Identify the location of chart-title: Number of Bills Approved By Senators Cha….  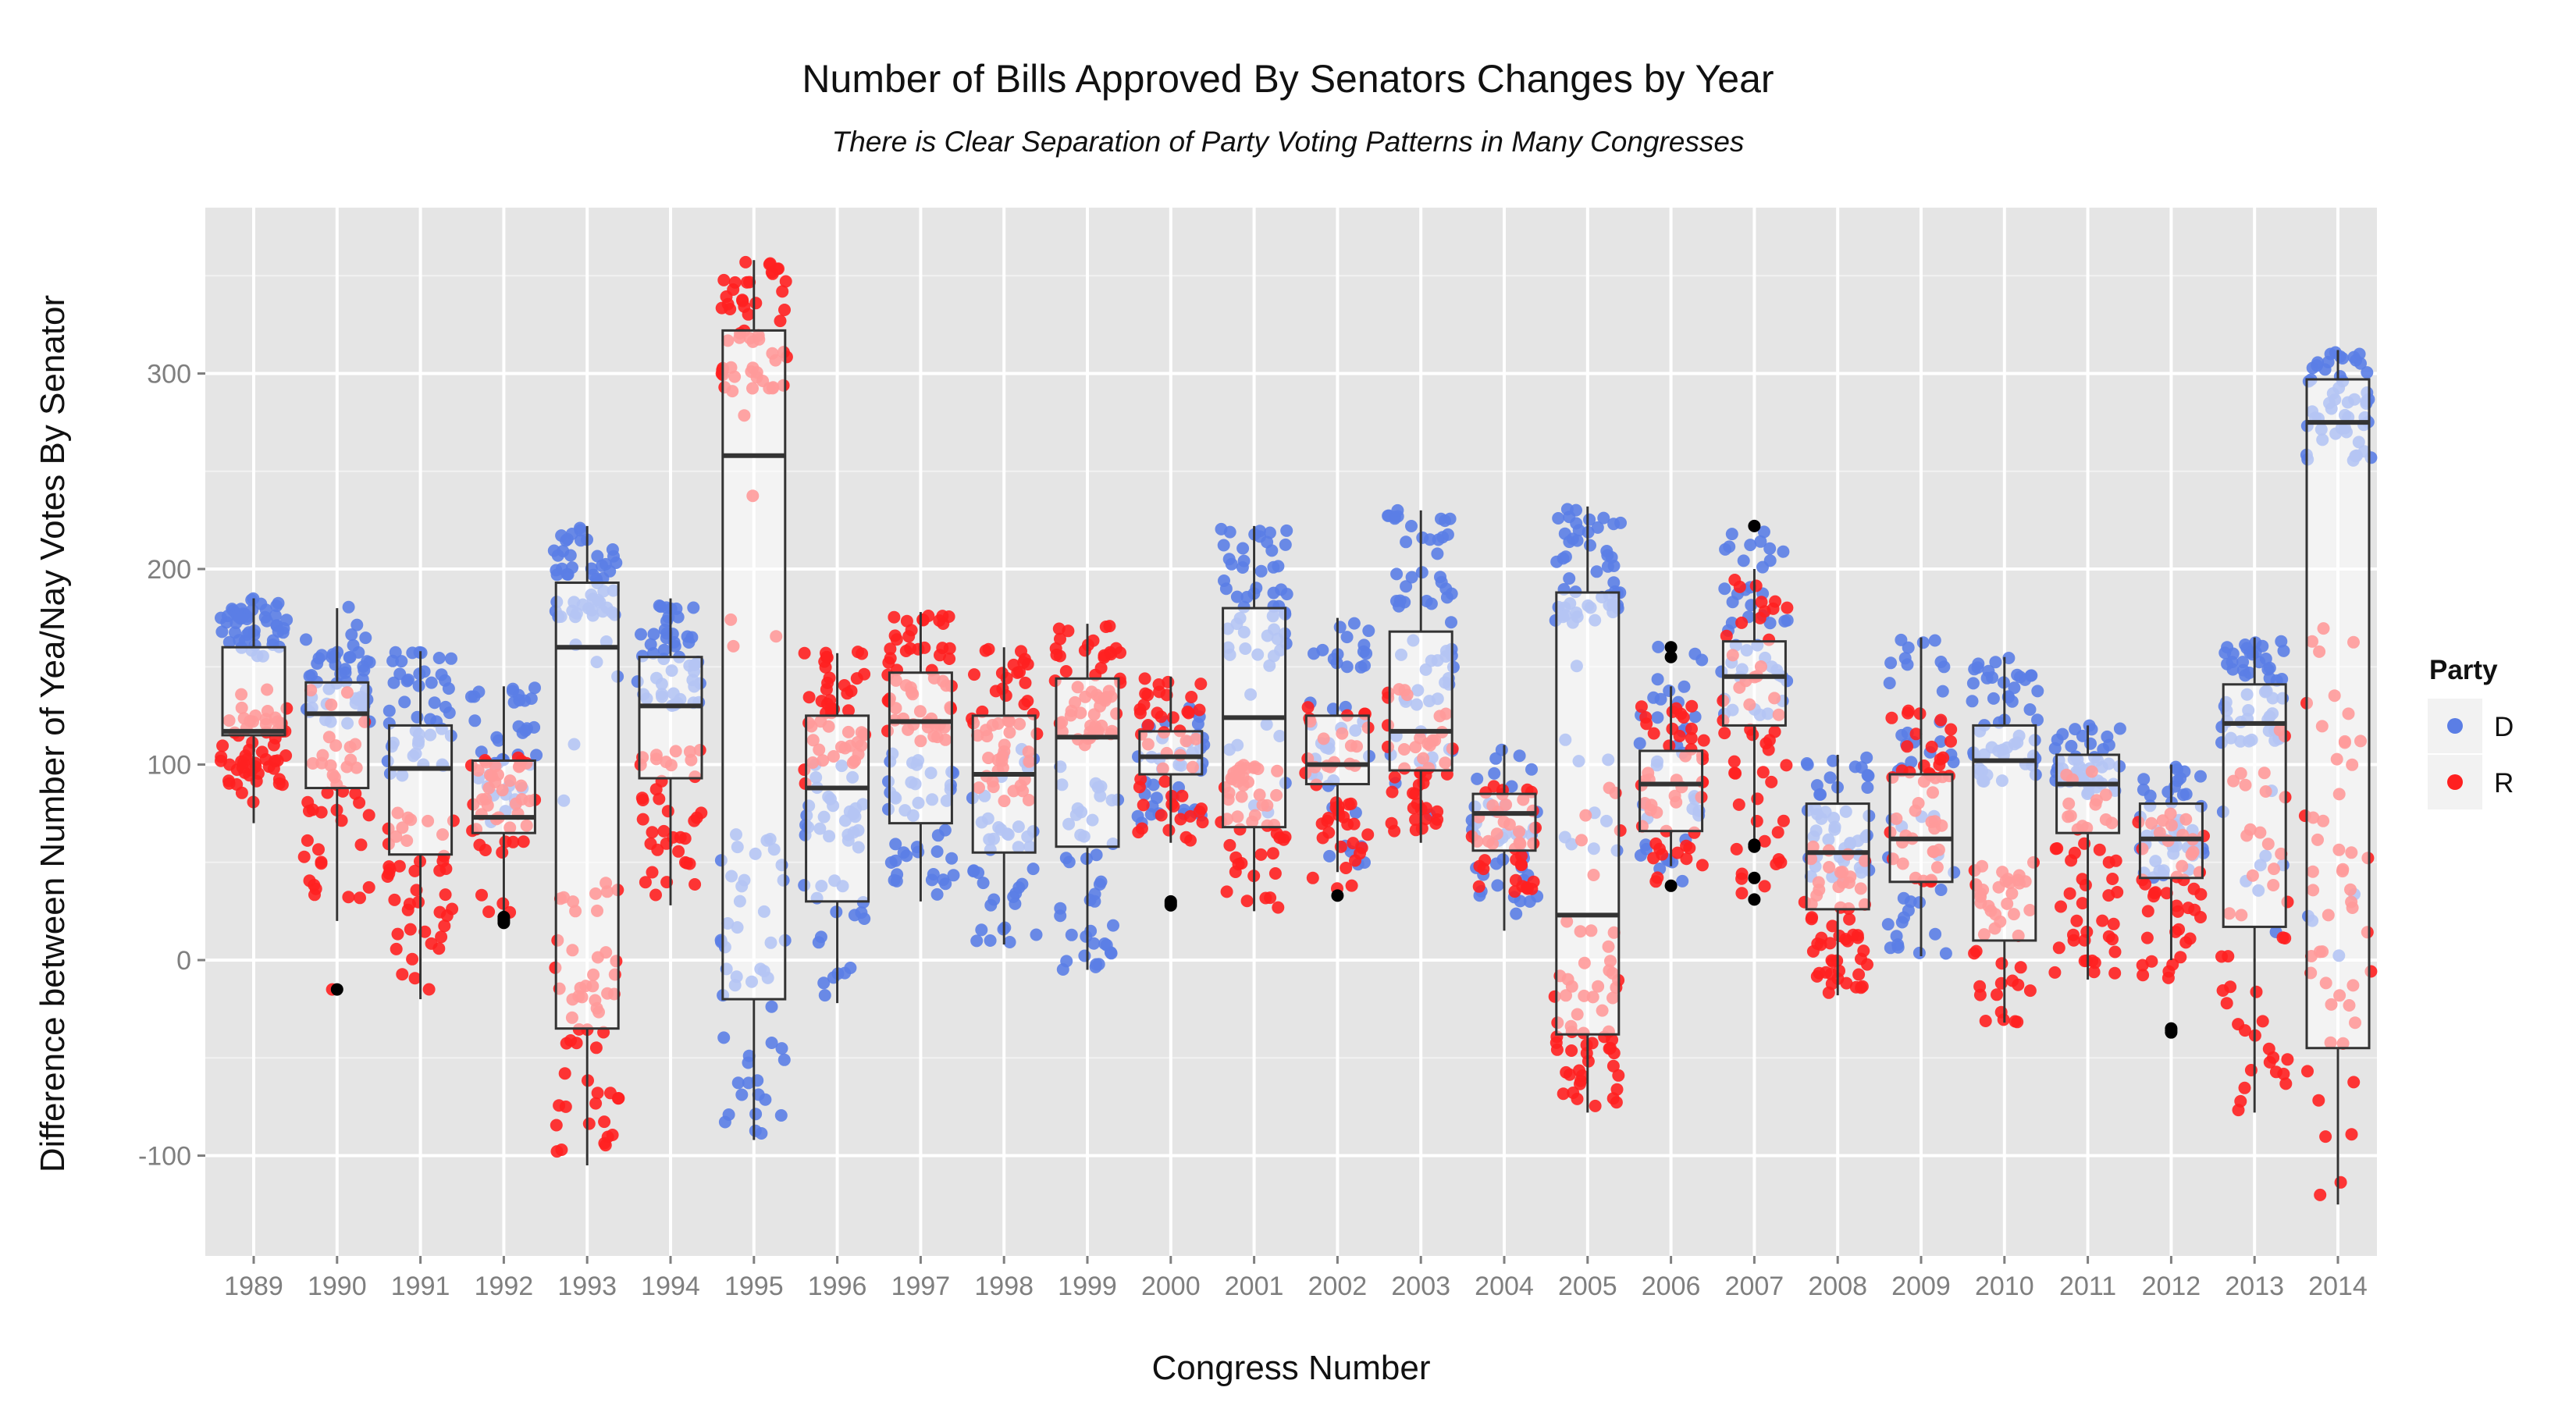
(1288, 79).